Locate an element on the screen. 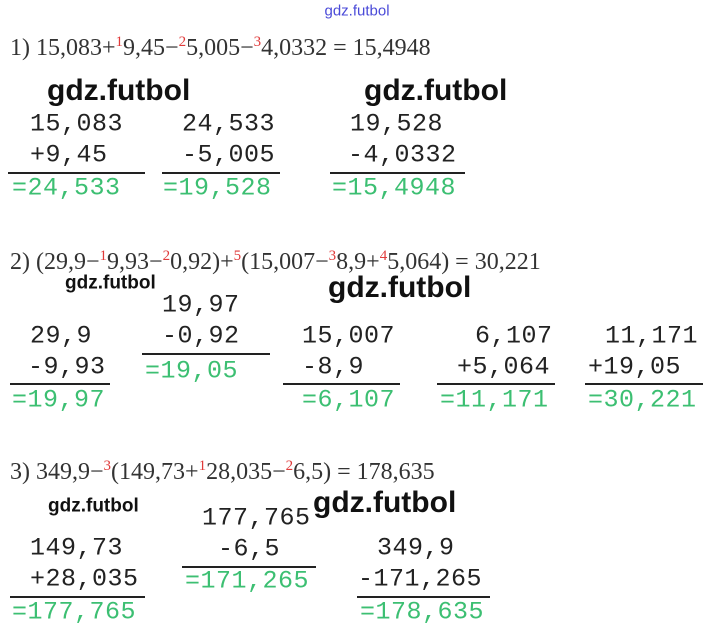  expression-part: 5,005− is located at coordinates (220, 48).